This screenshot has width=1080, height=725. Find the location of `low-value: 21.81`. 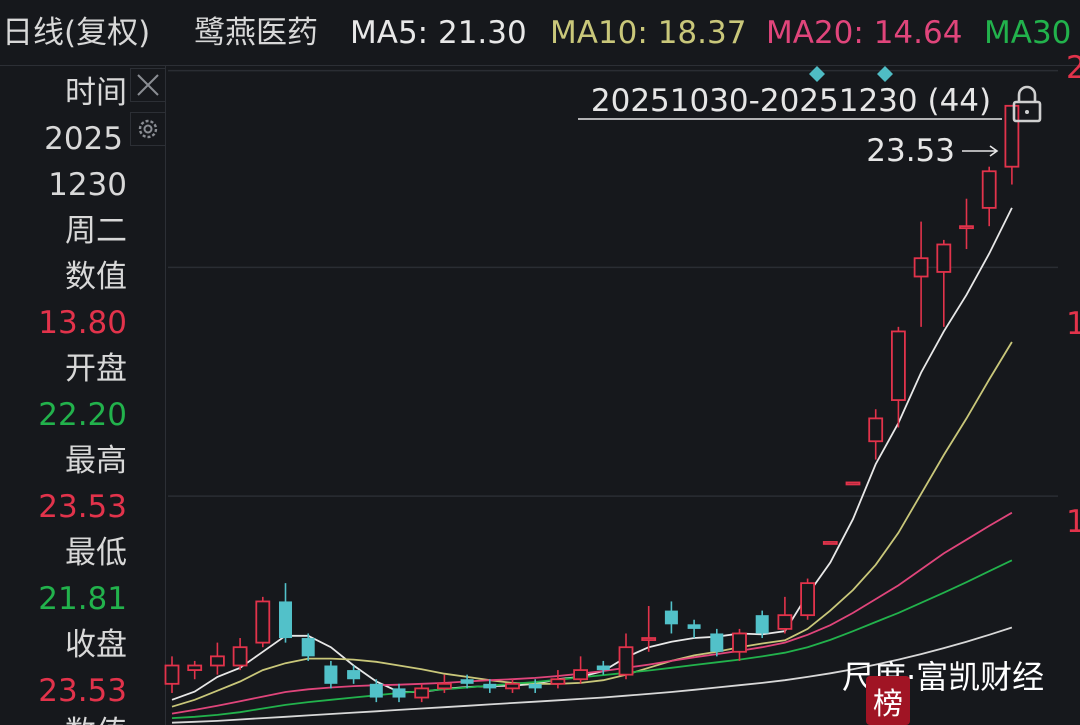

low-value: 21.81 is located at coordinates (82, 599).